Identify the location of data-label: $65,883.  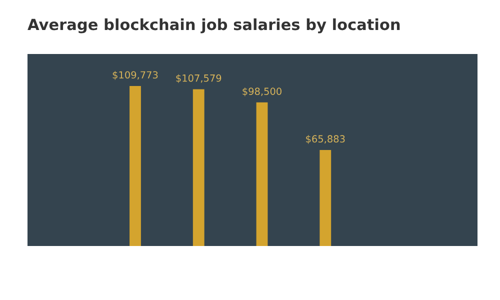
(325, 139).